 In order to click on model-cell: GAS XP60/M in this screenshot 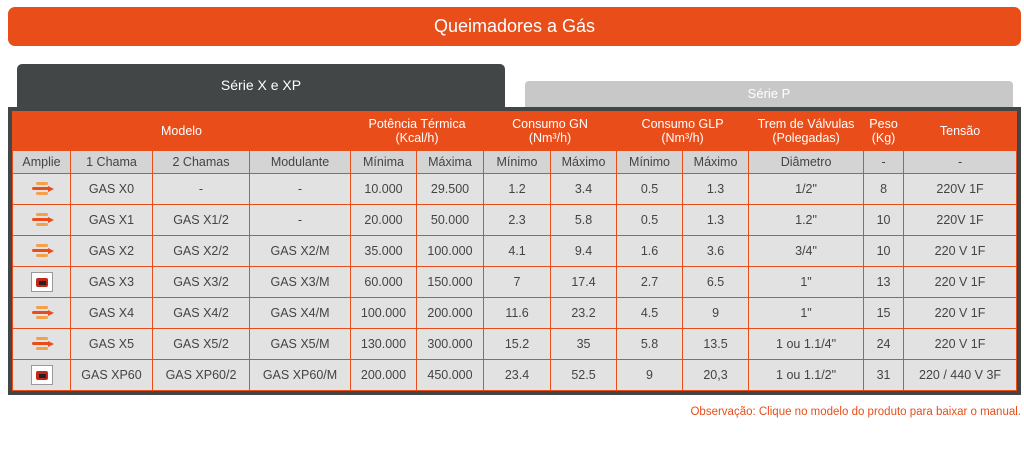, I will do `click(300, 375)`.